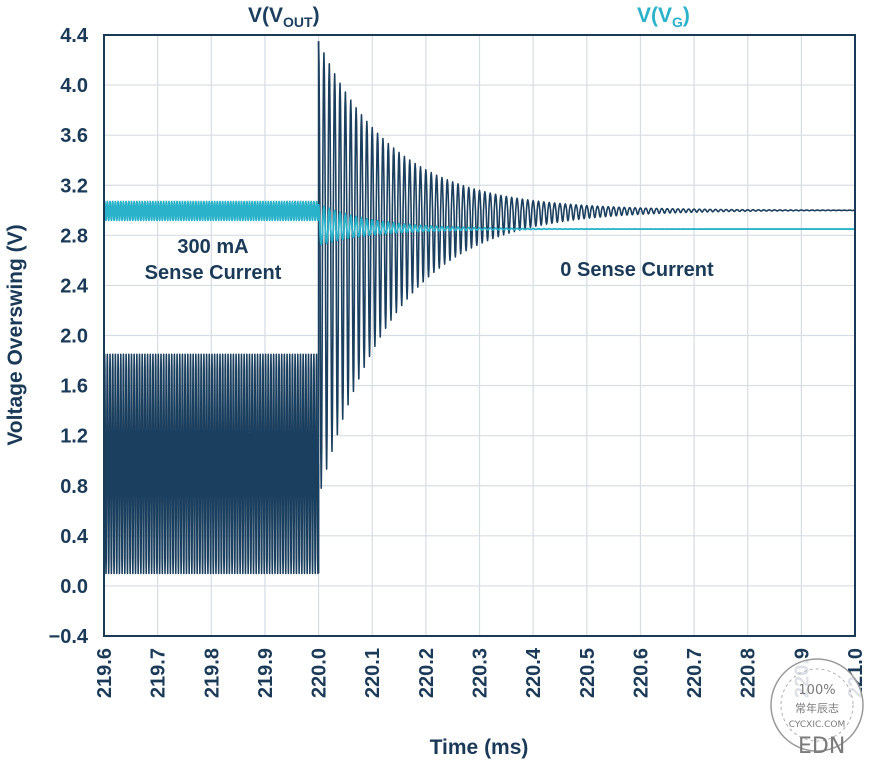 Image resolution: width=870 pixels, height=764 pixels. I want to click on series-label-vout: V(VOUT), so click(284, 17).